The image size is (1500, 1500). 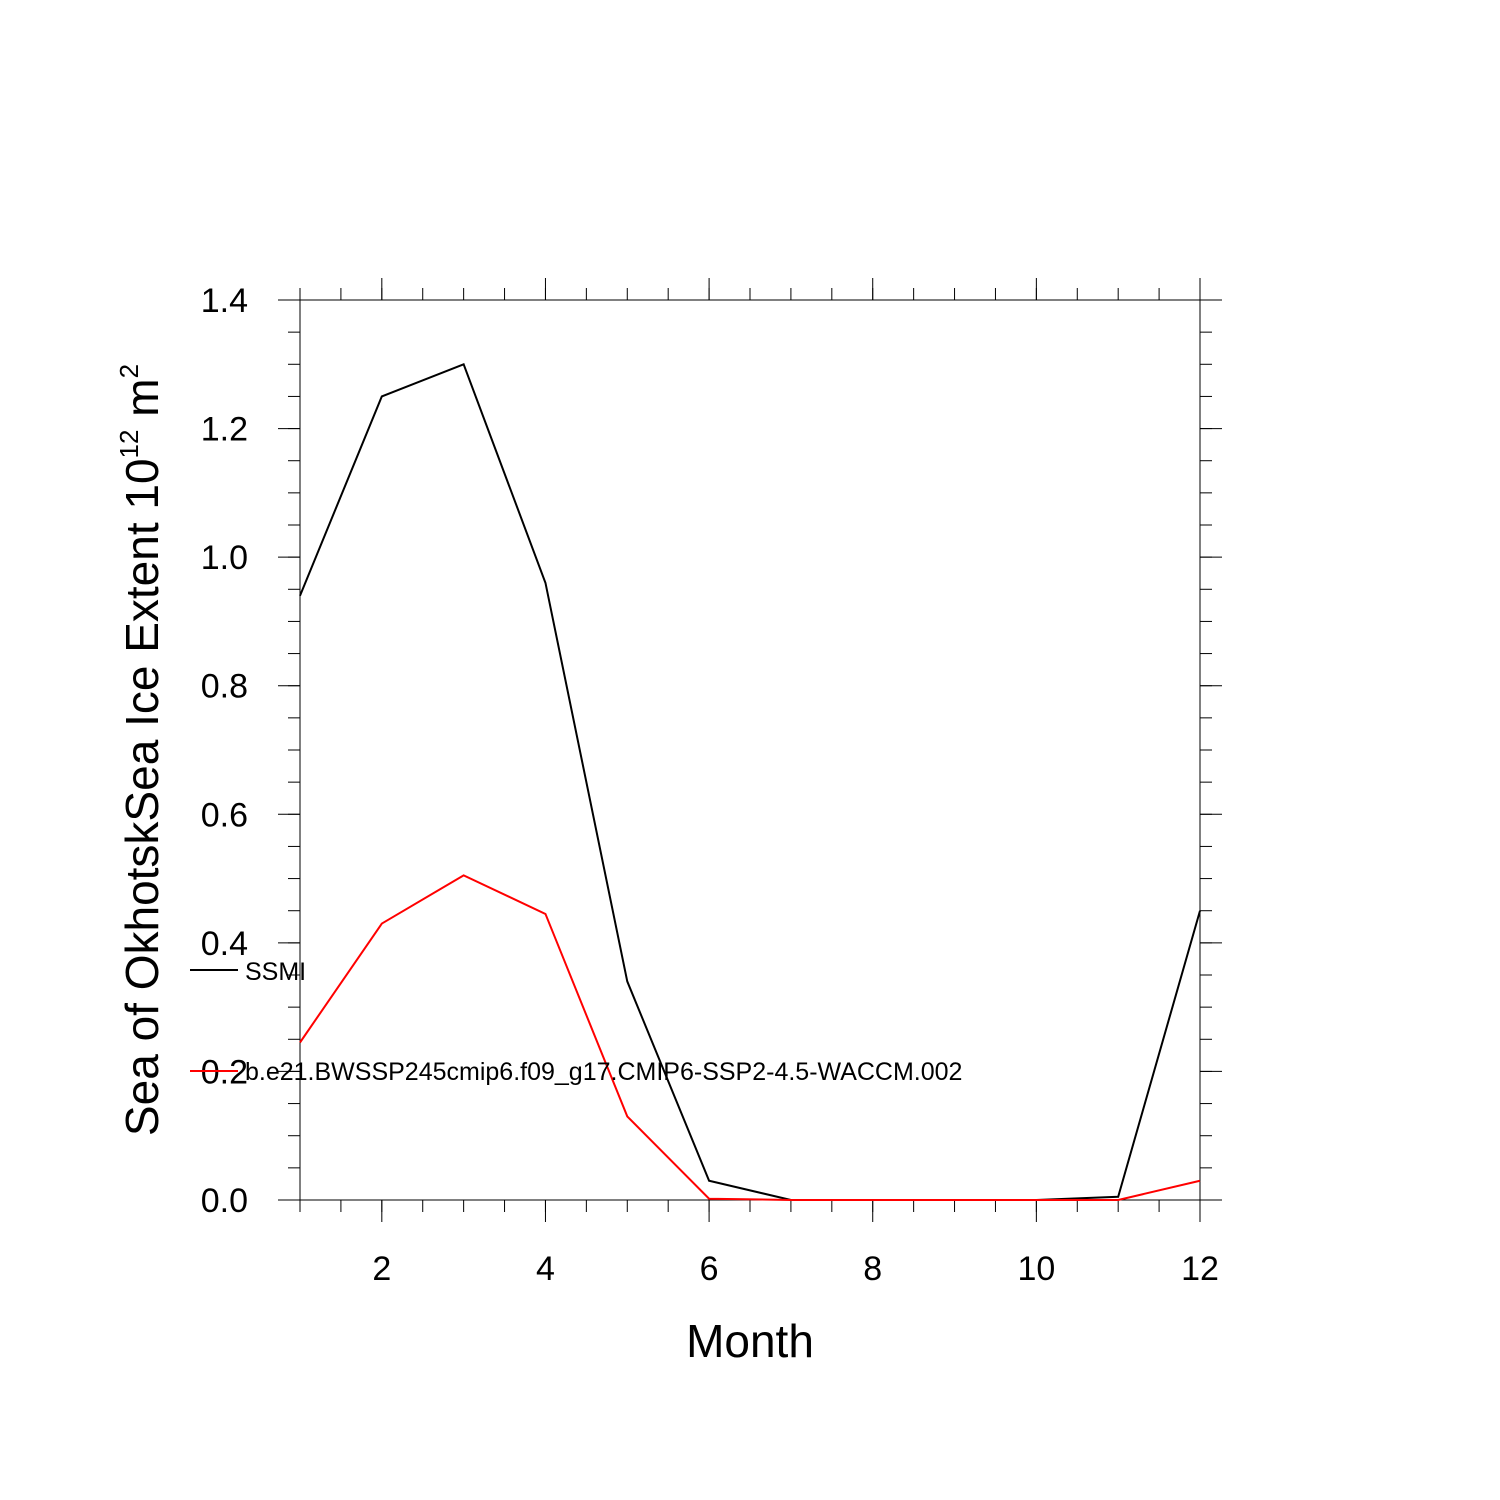 I want to click on y-tick-label: 1.4, so click(x=224, y=301).